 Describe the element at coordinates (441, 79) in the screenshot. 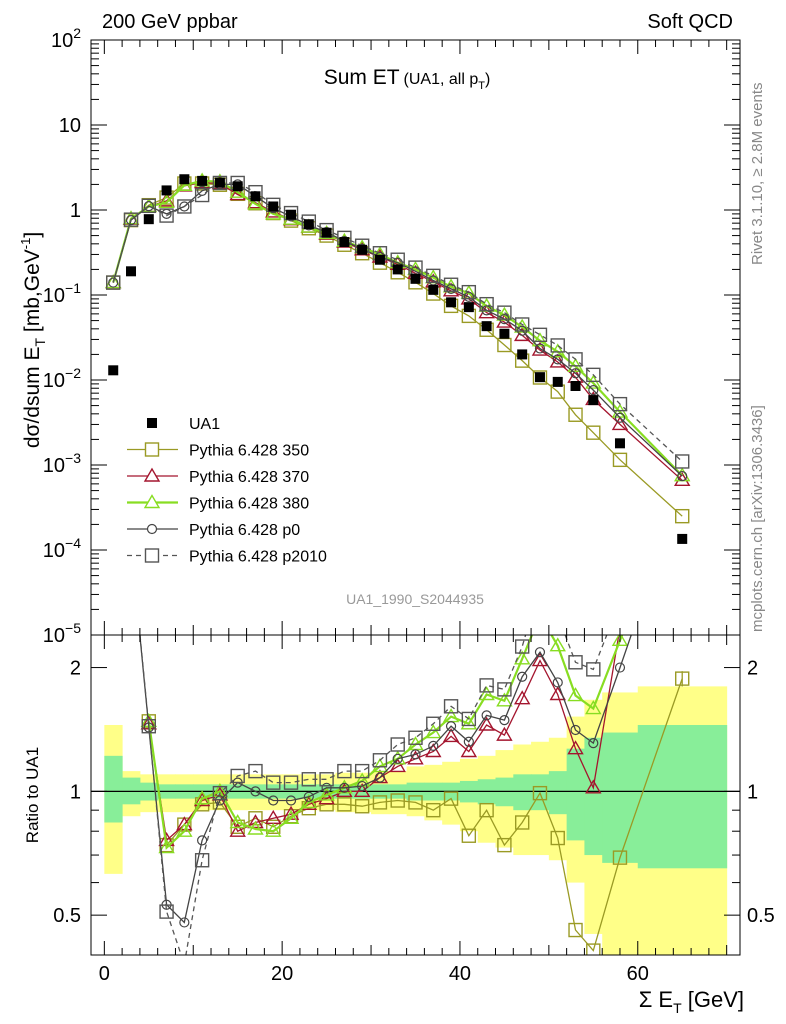

I see `plot-title-sub: (UA1, all p` at that location.